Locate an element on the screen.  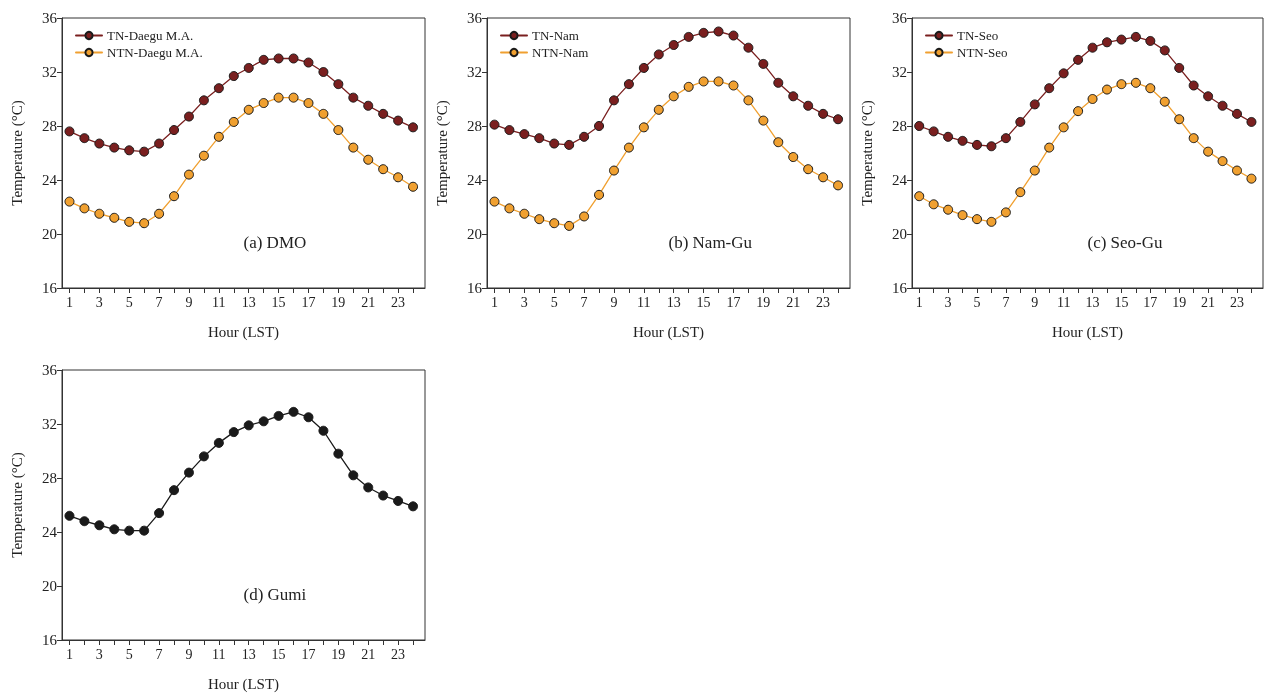
annotation: (d) Gumi is located at coordinates (275, 594).